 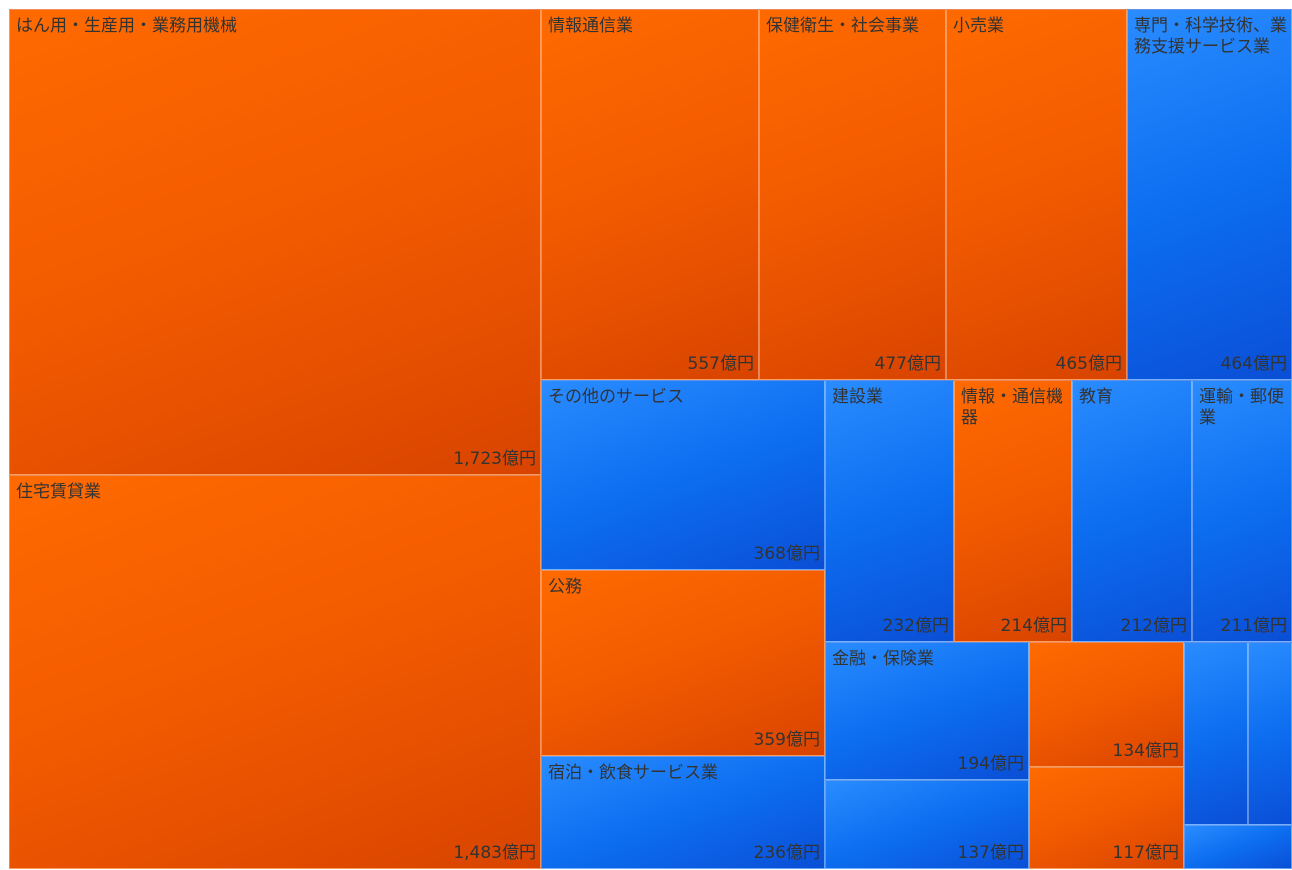 I want to click on treemap-tile: 金融・保険業 194億円, so click(x=927, y=711).